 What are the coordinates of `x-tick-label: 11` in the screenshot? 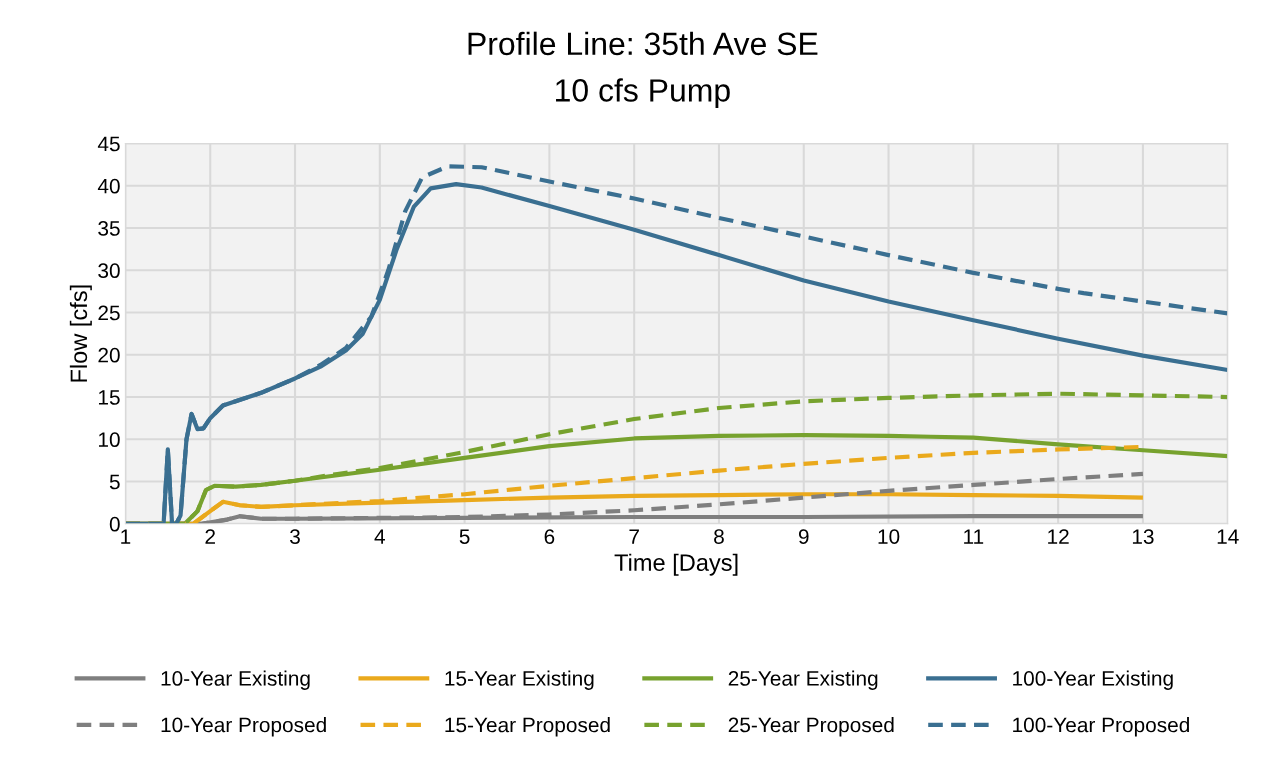 It's located at (974, 536).